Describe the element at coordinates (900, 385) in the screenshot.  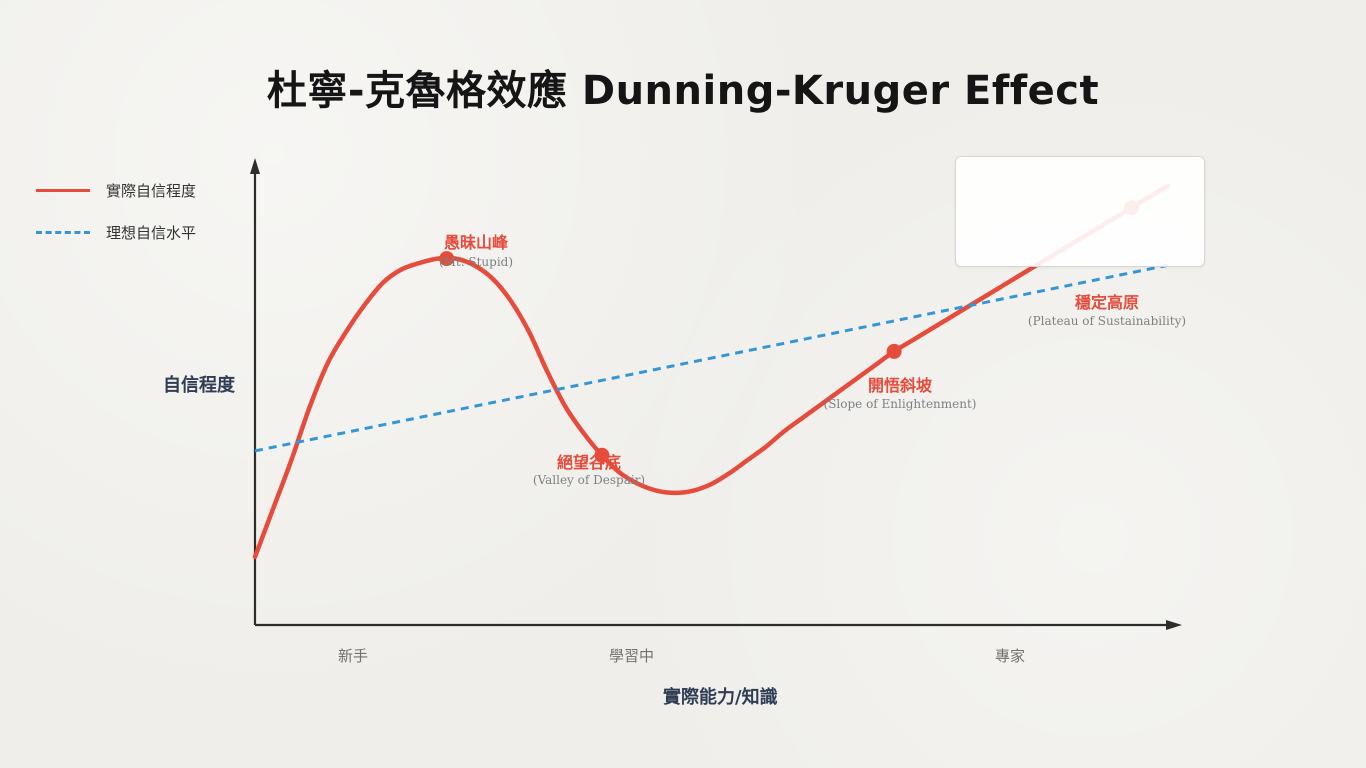
I see `annotation-slope-cn: 開悟斜坡` at that location.